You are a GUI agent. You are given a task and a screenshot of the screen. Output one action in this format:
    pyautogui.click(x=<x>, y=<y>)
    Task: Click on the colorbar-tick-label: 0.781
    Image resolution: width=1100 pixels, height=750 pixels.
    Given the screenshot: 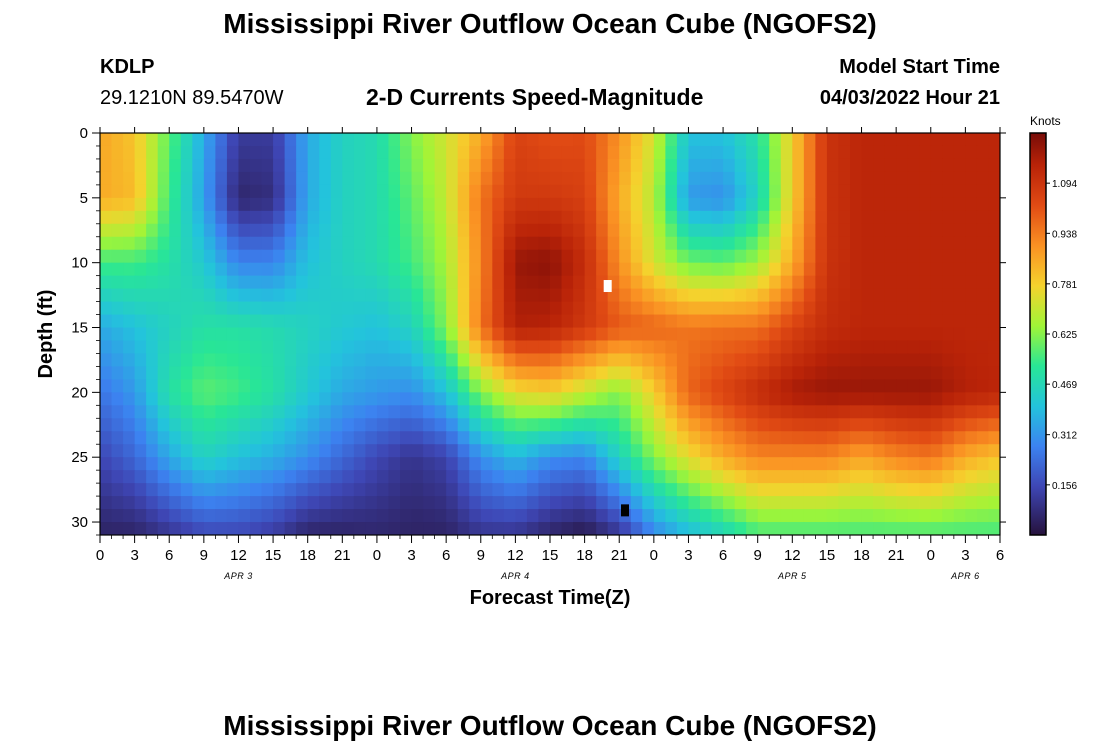 What is the action you would take?
    pyautogui.click(x=1064, y=285)
    